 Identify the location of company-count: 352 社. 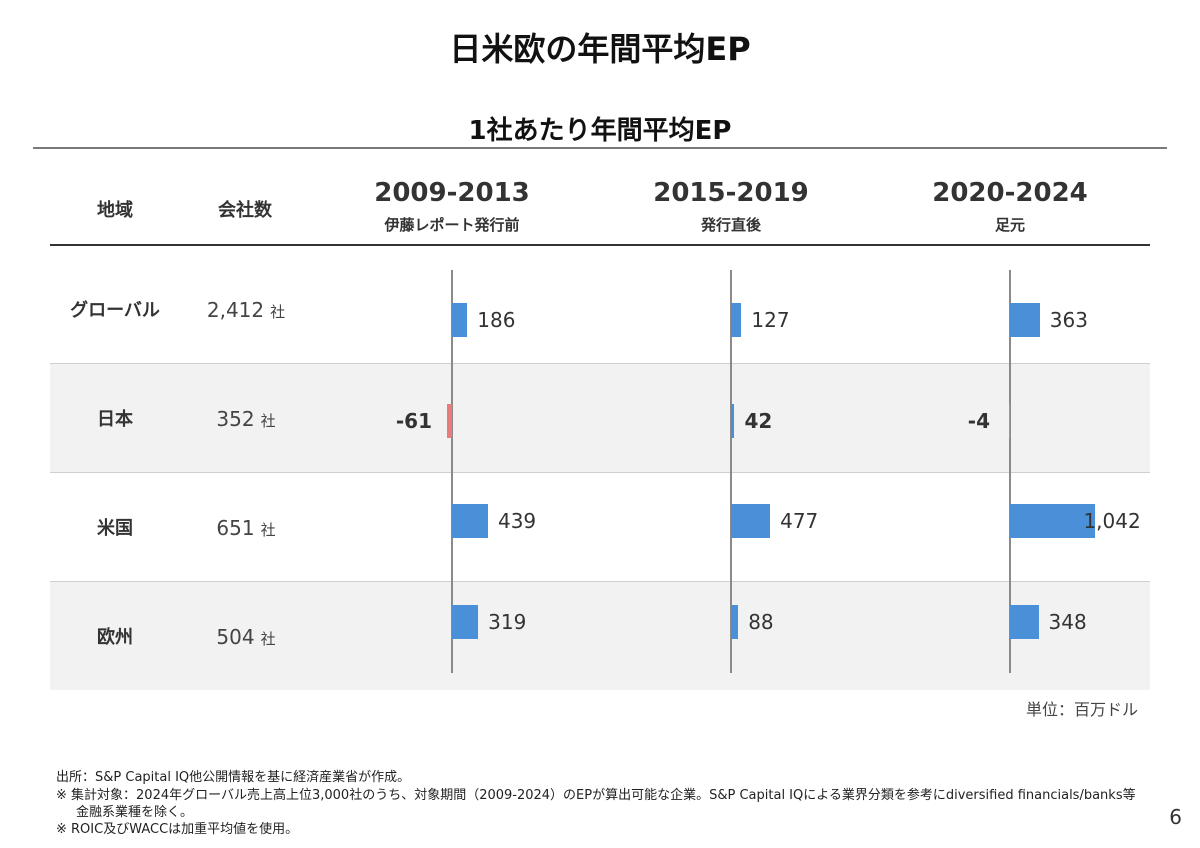
(246, 419).